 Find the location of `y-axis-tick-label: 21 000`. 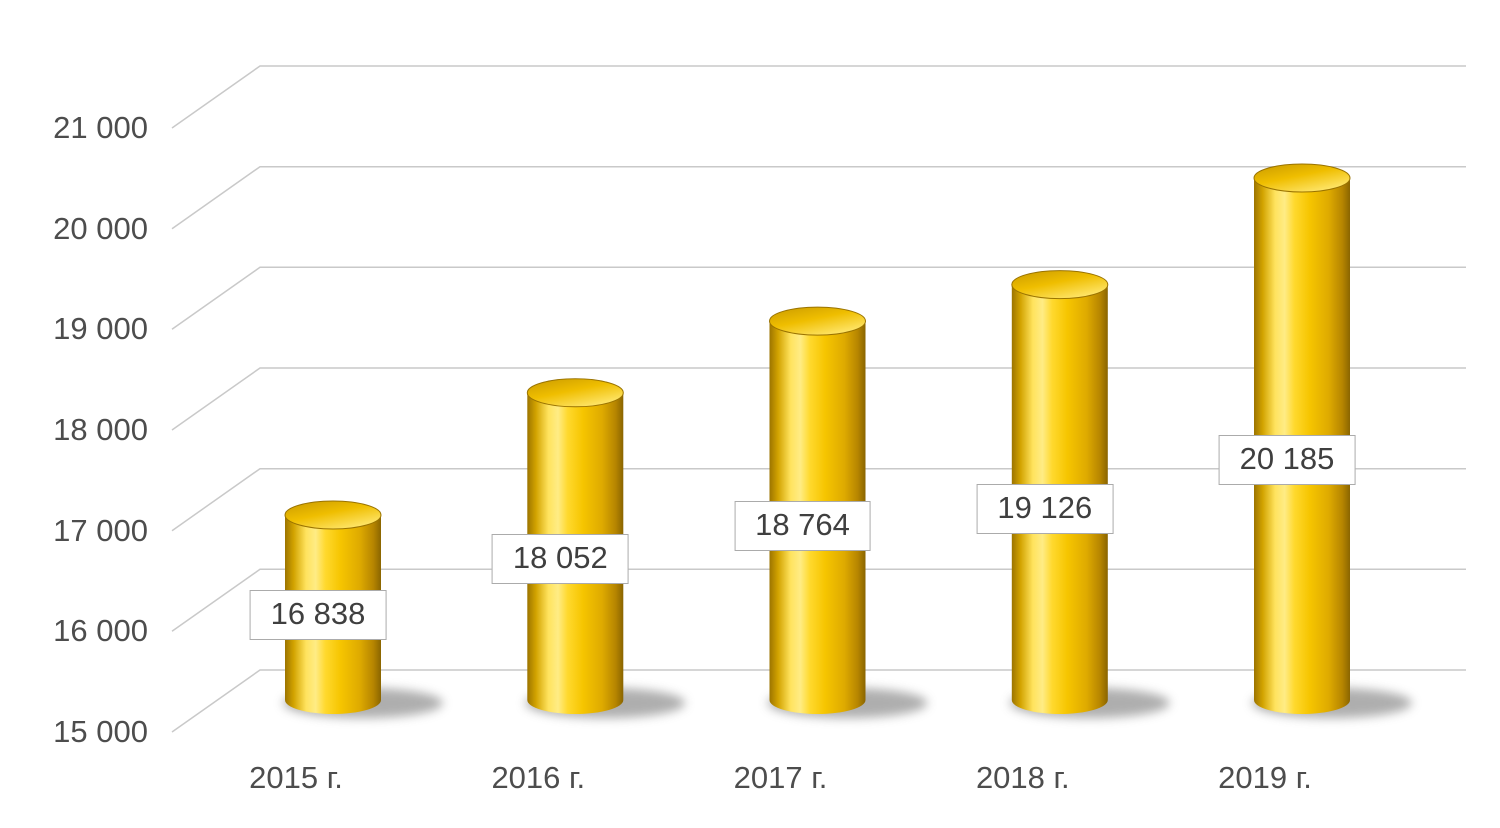

y-axis-tick-label: 21 000 is located at coordinates (100, 127).